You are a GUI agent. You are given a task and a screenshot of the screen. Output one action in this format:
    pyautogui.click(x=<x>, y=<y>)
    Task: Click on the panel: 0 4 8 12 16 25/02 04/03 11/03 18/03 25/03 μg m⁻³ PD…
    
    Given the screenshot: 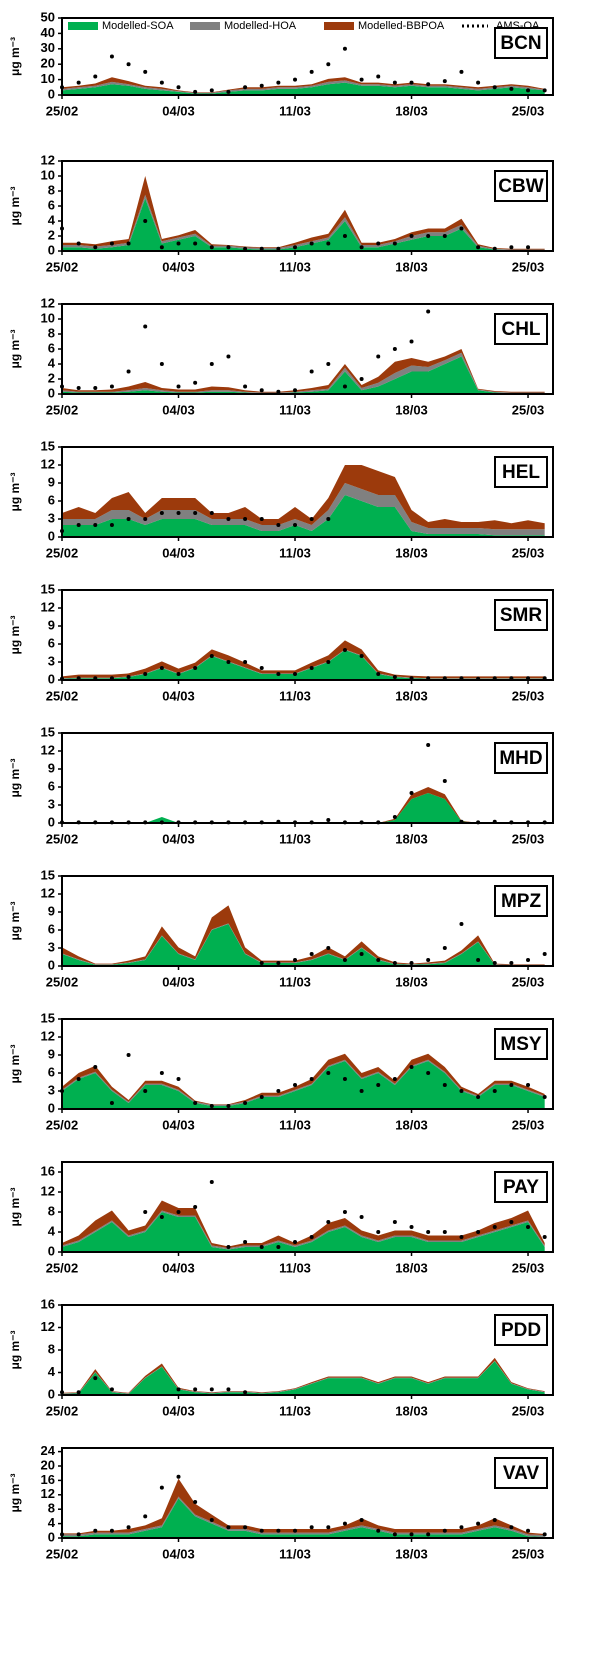 What is the action you would take?
    pyautogui.click(x=281, y=1357)
    